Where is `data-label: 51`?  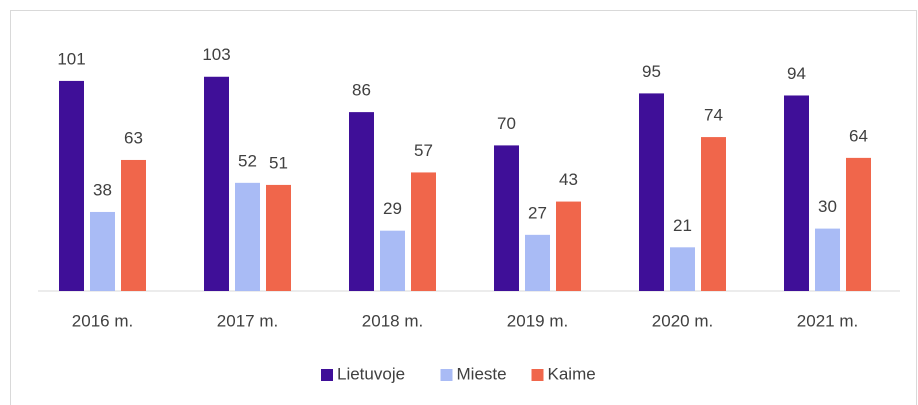 data-label: 51 is located at coordinates (278, 162).